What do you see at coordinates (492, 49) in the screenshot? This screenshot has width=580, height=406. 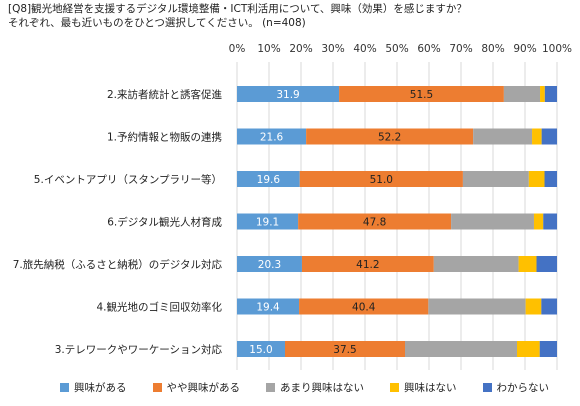 I see `x-tick-label: 80%` at bounding box center [492, 49].